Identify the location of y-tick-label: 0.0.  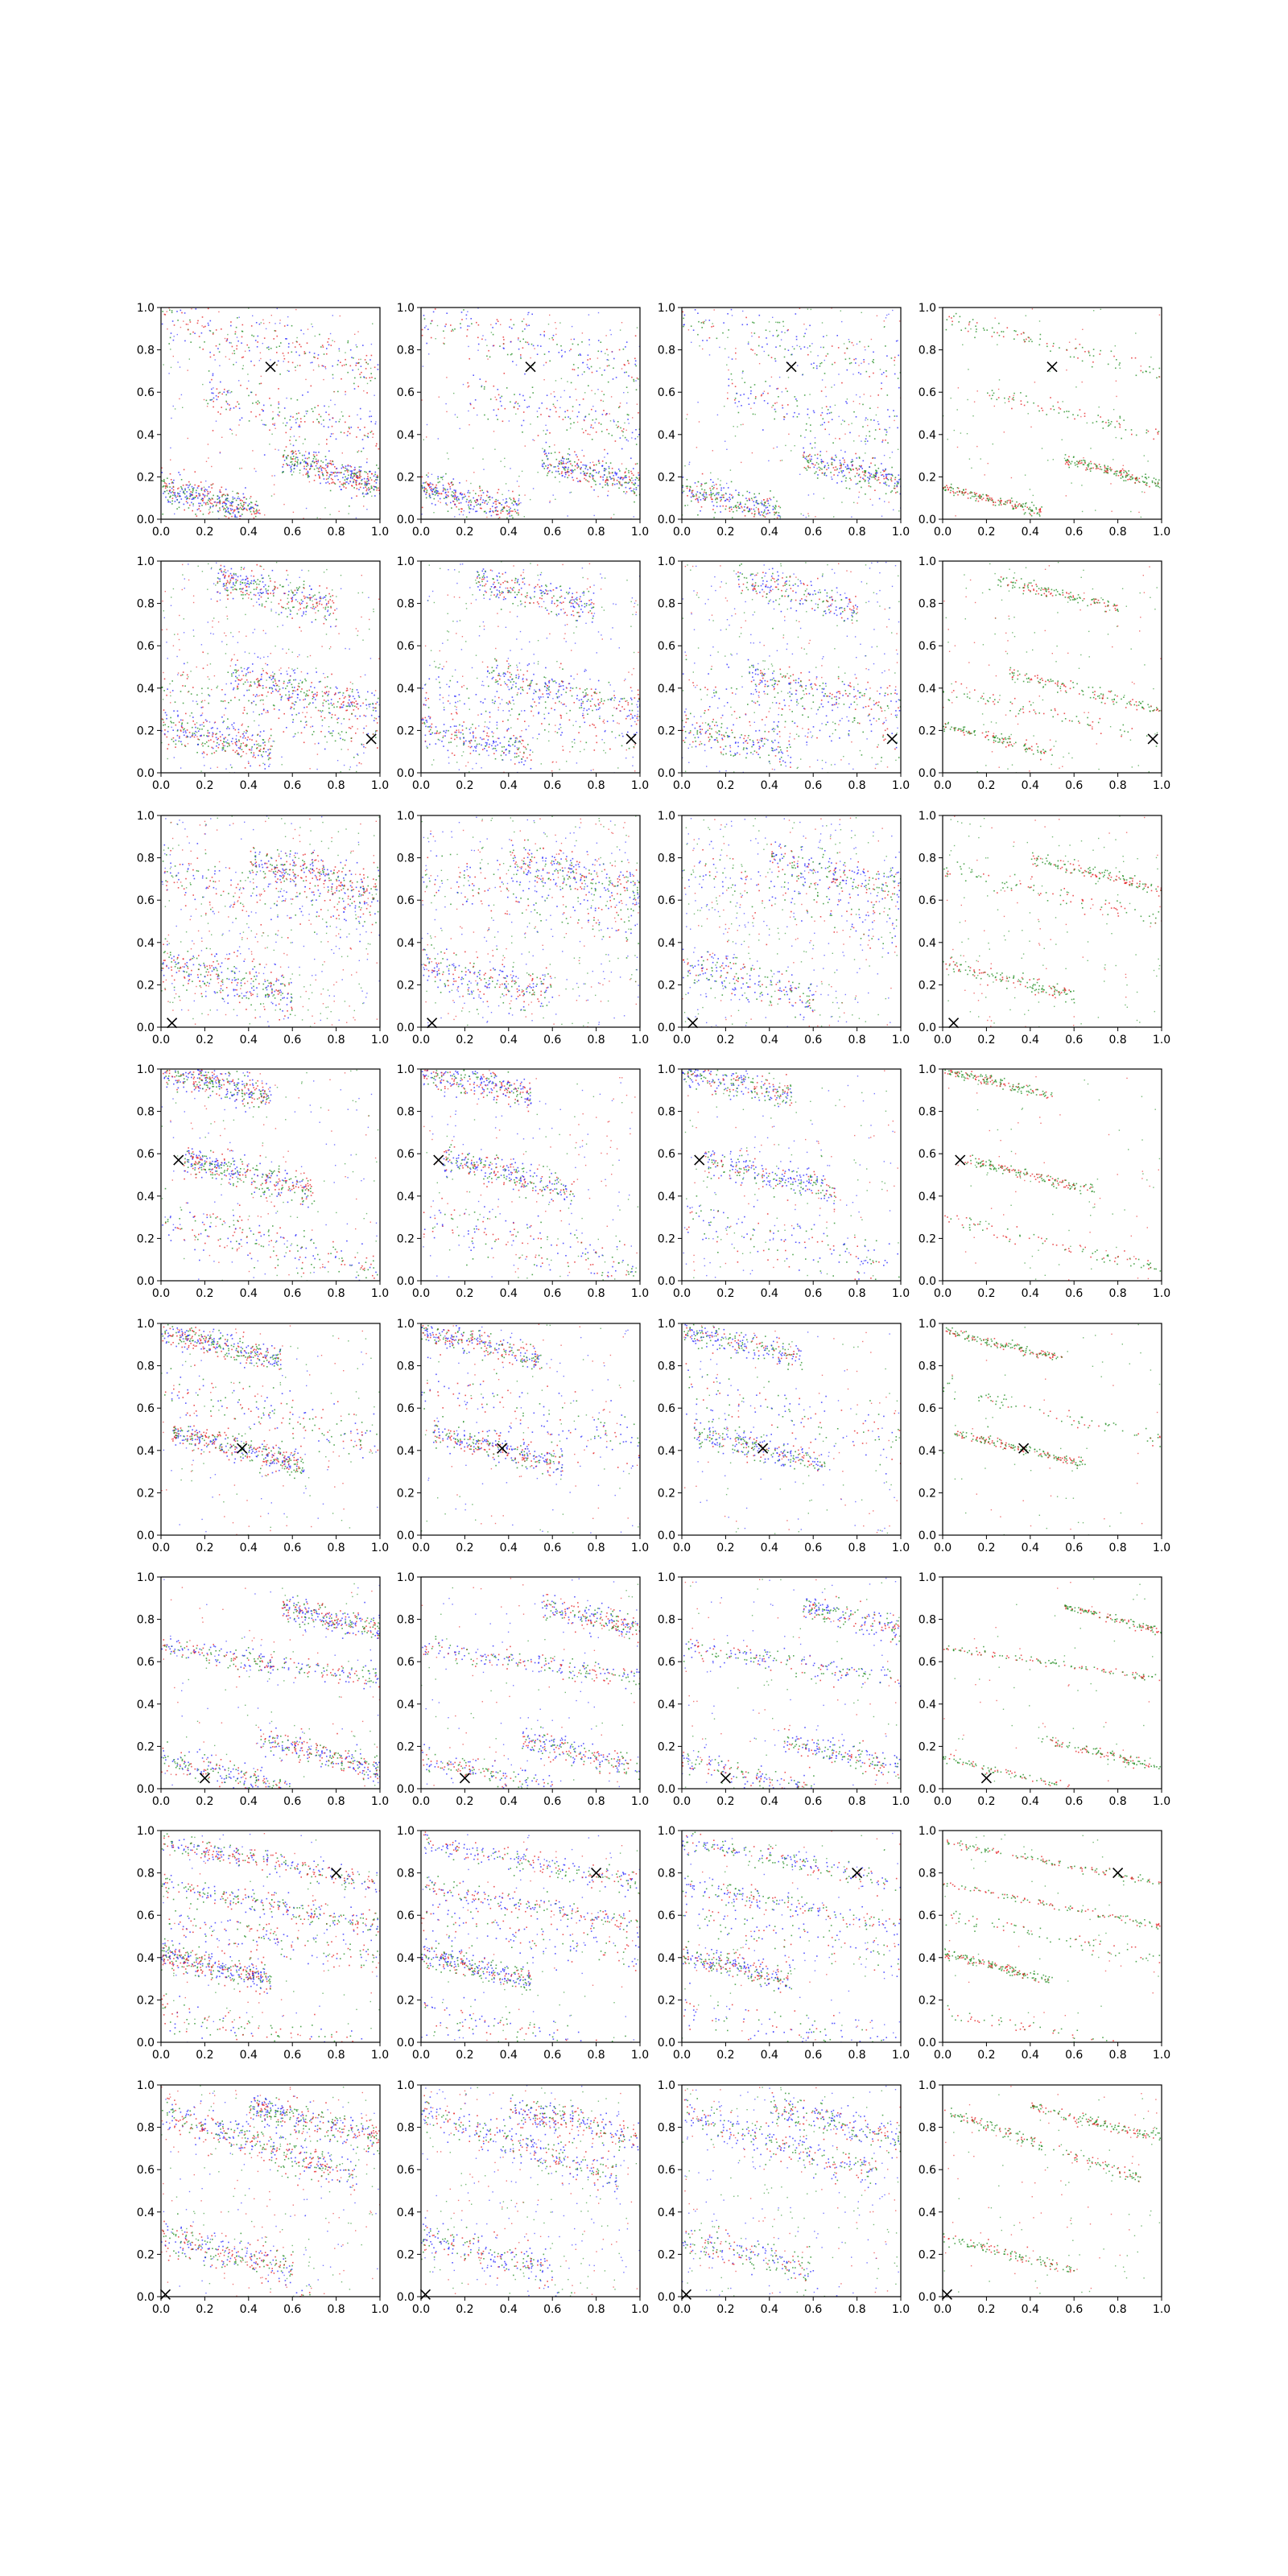
(666, 520).